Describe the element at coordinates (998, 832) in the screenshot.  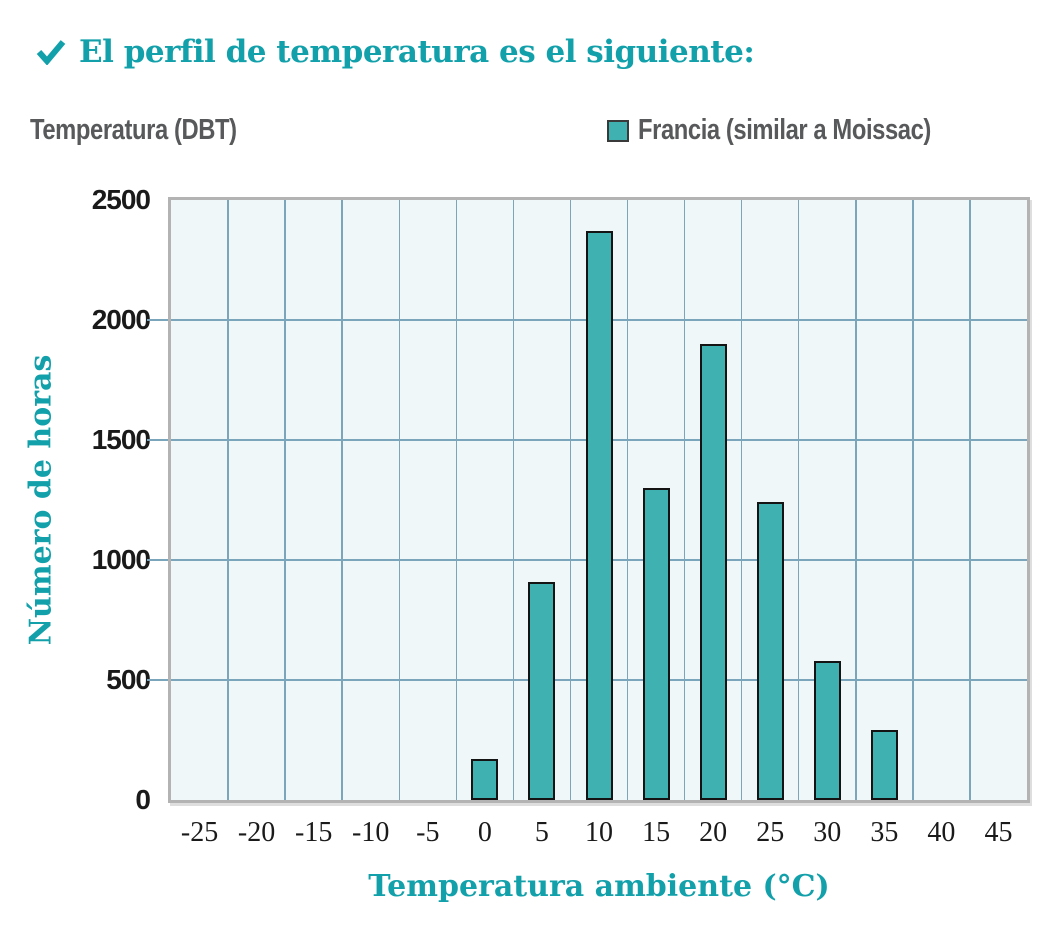
I see `x-tick-label: 45` at that location.